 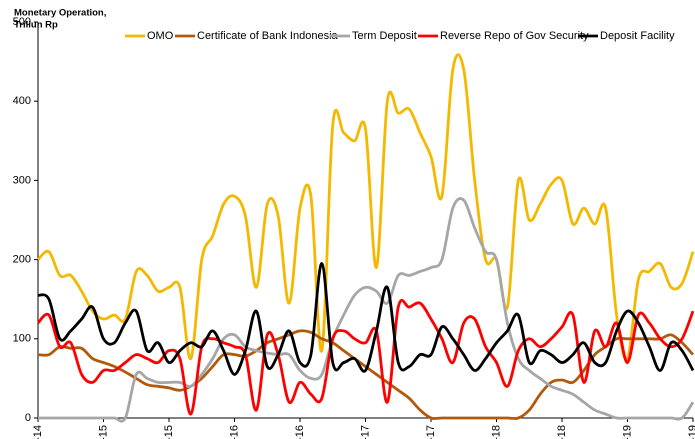 I want to click on y-tick-label: 0, so click(x=28, y=418).